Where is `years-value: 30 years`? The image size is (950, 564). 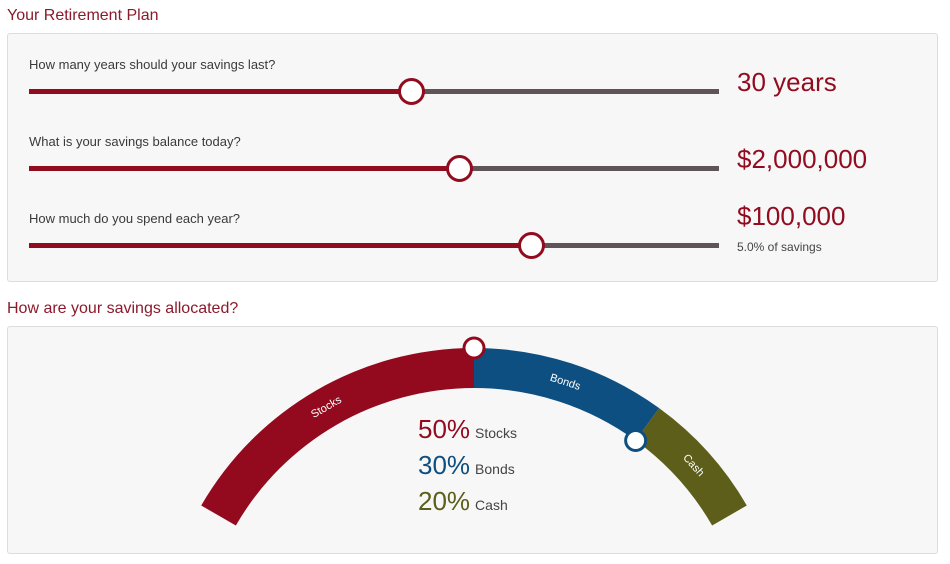 years-value: 30 years is located at coordinates (787, 82).